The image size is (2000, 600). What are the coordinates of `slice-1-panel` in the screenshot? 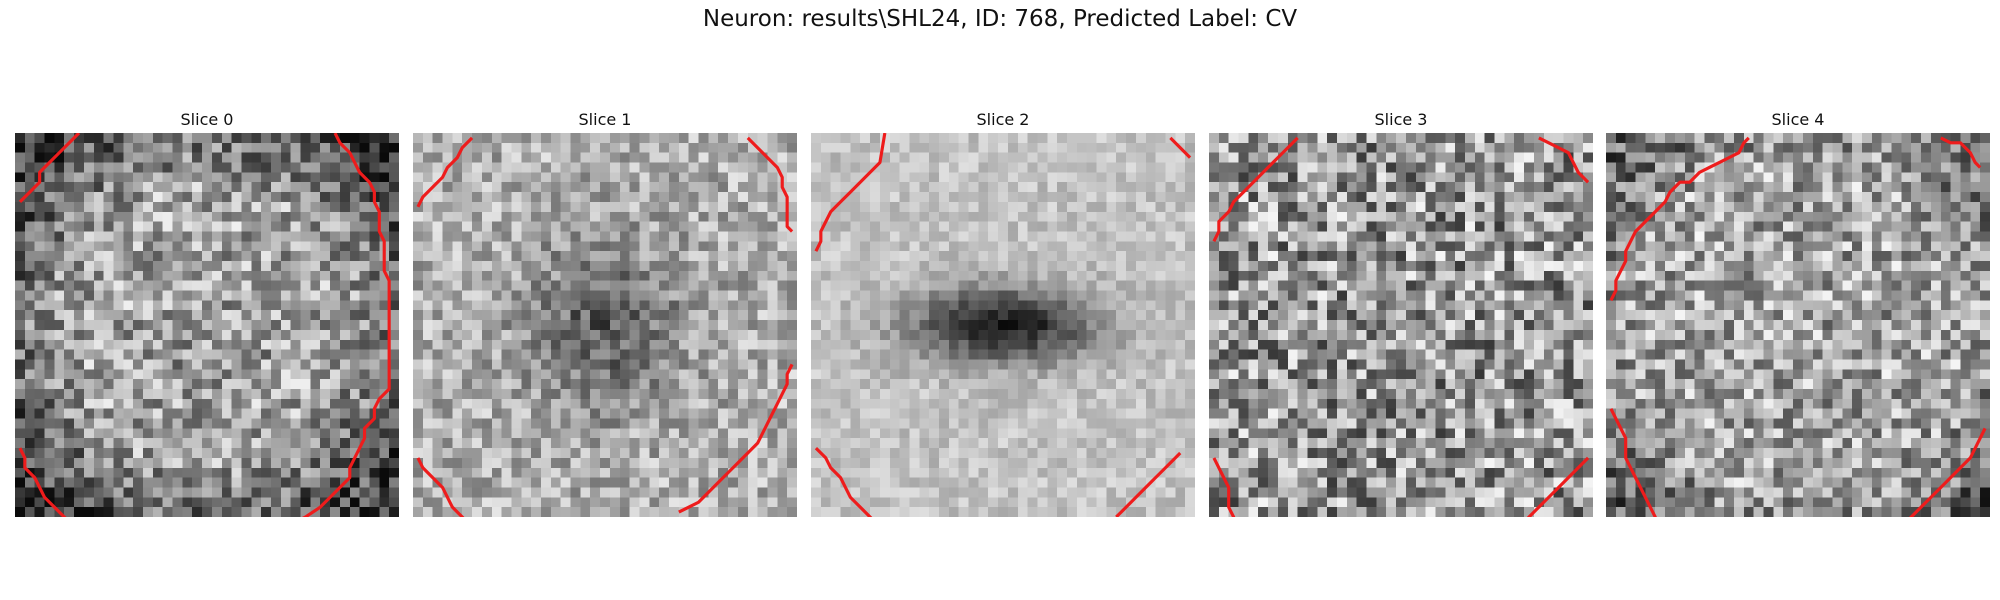 It's located at (605, 325).